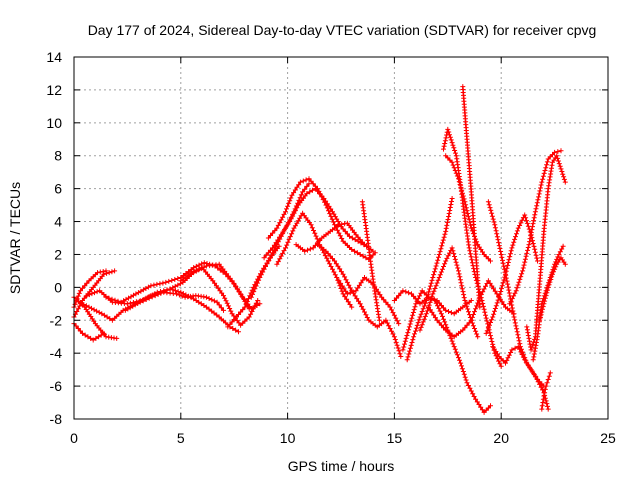 The width and height of the screenshot is (640, 480). I want to click on x-tick-labels: 0 5 10 15 20 25, so click(343, 438).